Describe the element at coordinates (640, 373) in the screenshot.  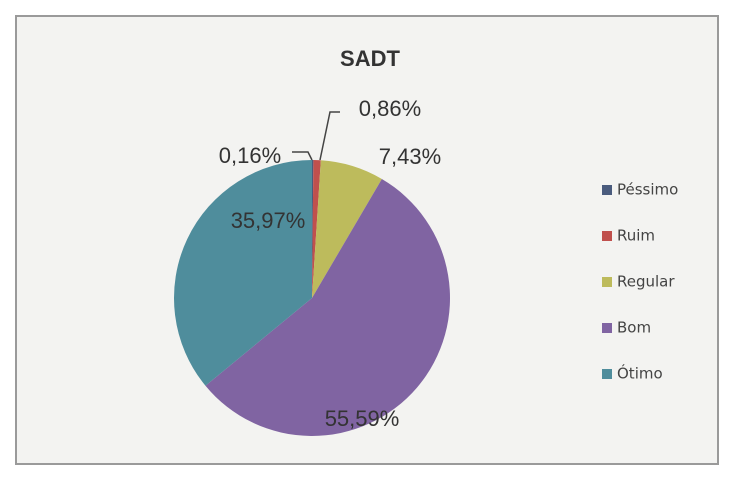
I see `legend-label: Ótimo` at that location.